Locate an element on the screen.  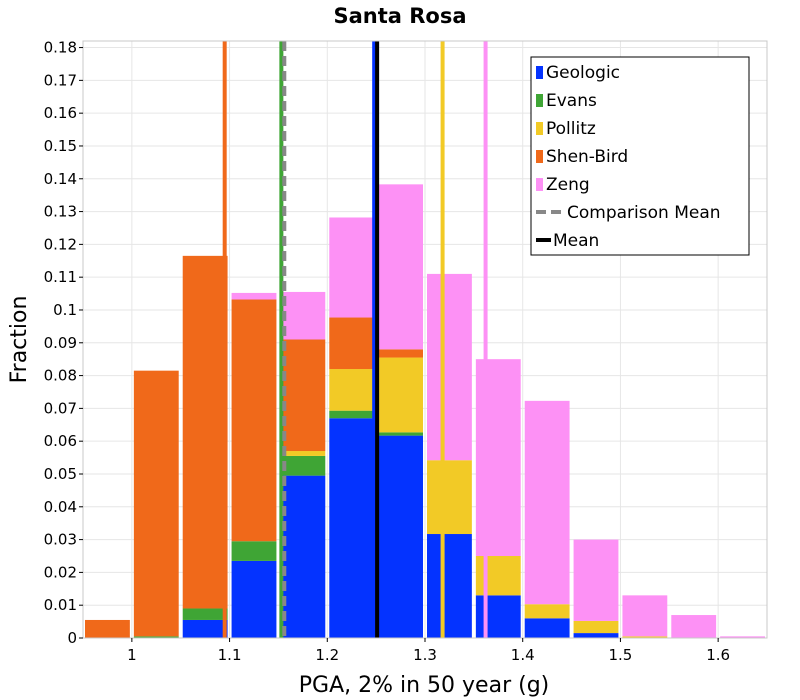
legend-label-geologic: Geologic is located at coordinates (583, 73).